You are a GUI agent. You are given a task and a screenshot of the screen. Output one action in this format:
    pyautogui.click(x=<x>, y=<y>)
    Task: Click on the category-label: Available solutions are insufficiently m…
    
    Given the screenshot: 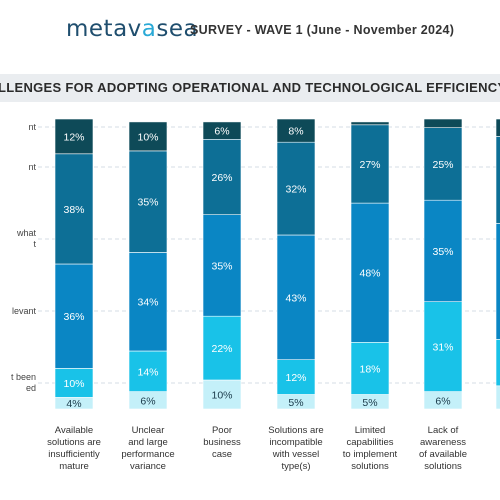 What is the action you would take?
    pyautogui.click(x=74, y=448)
    